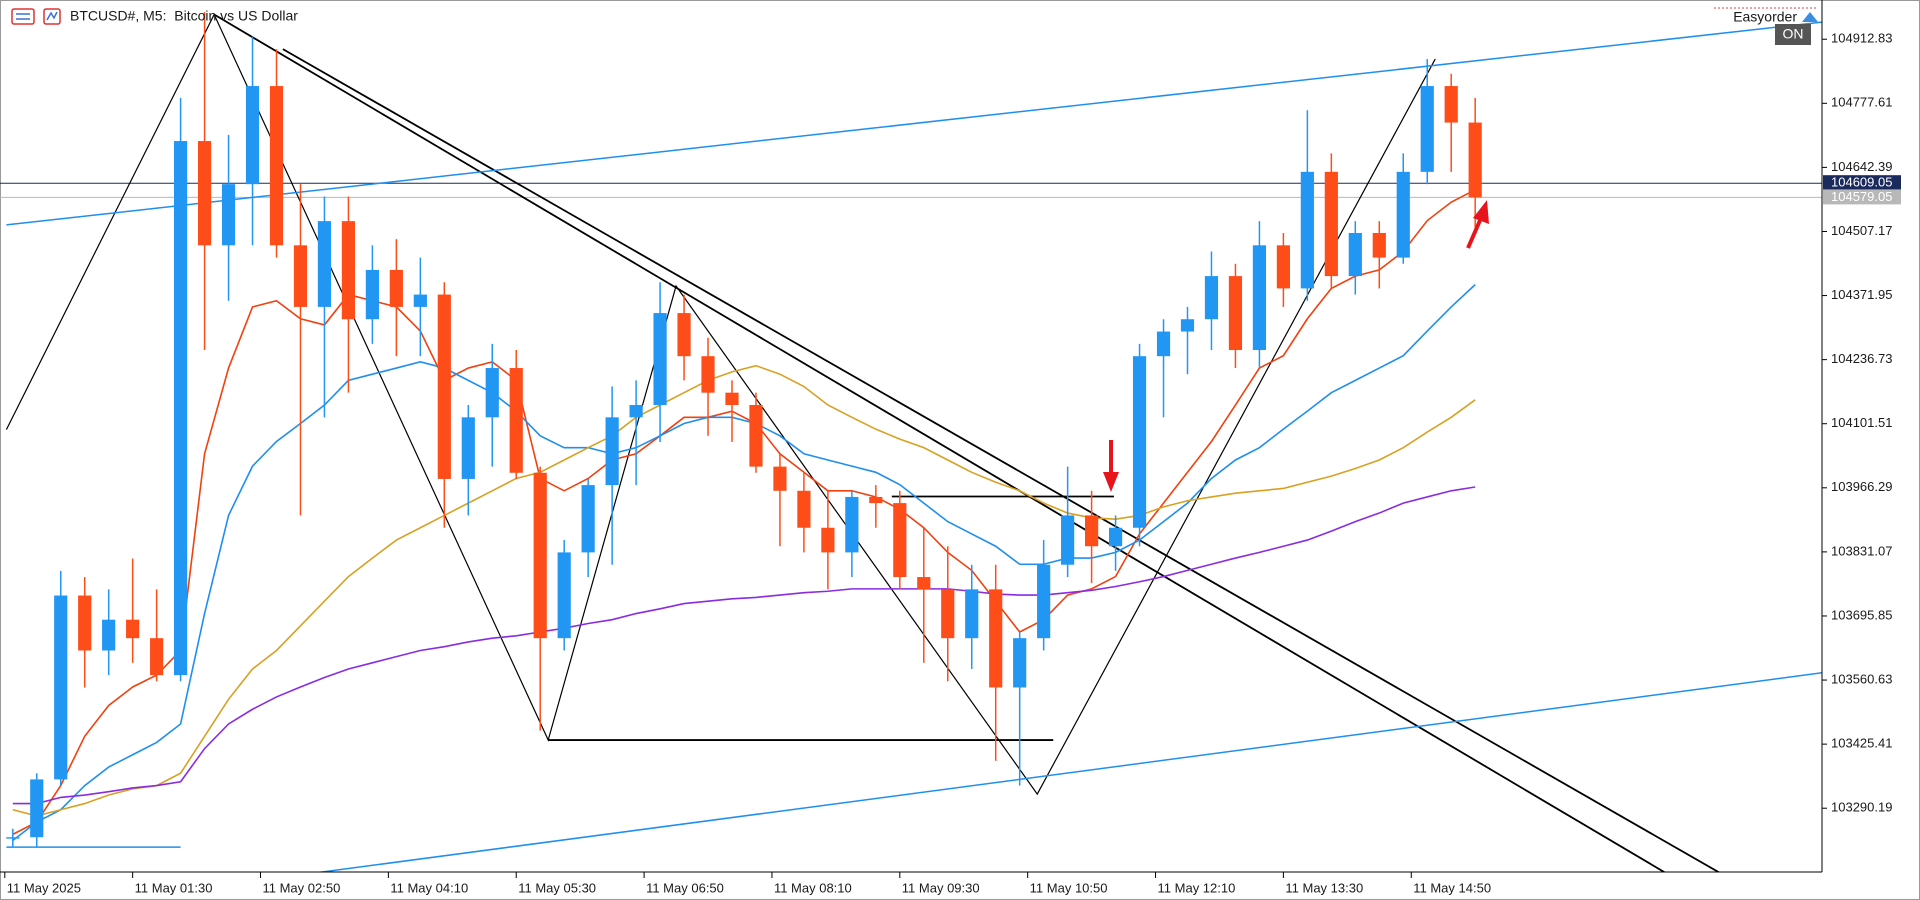 The height and width of the screenshot is (900, 1920). What do you see at coordinates (1810, 17) in the screenshot?
I see `expert-icon` at bounding box center [1810, 17].